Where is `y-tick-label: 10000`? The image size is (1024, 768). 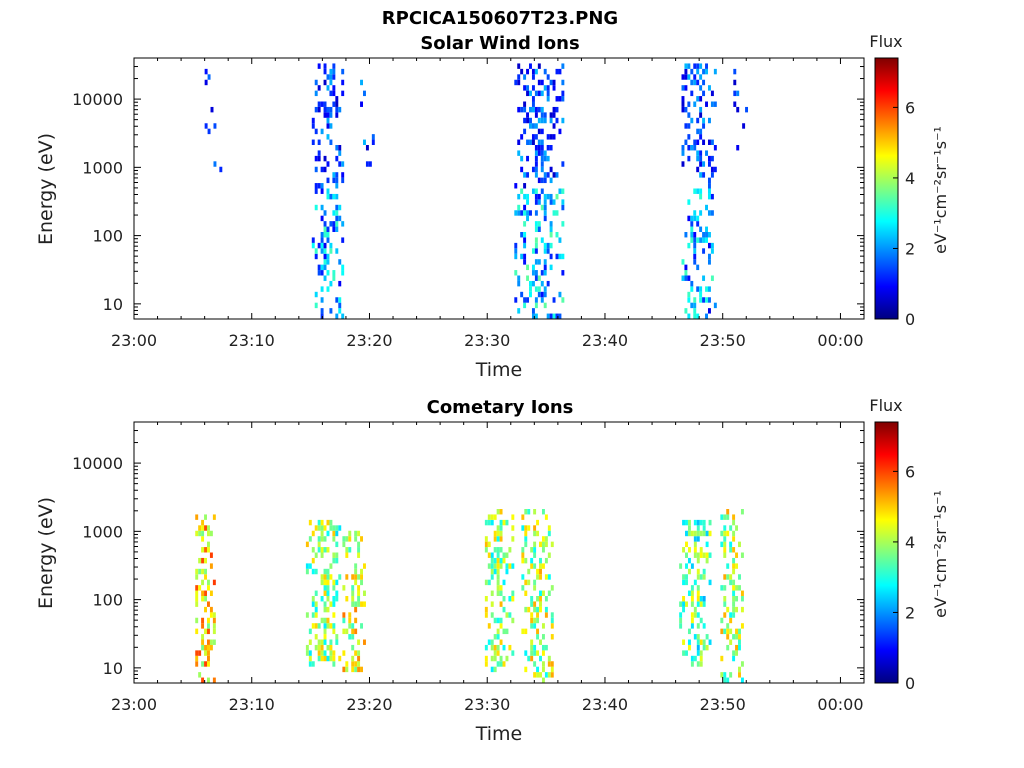 y-tick-label: 10000 is located at coordinates (97, 463).